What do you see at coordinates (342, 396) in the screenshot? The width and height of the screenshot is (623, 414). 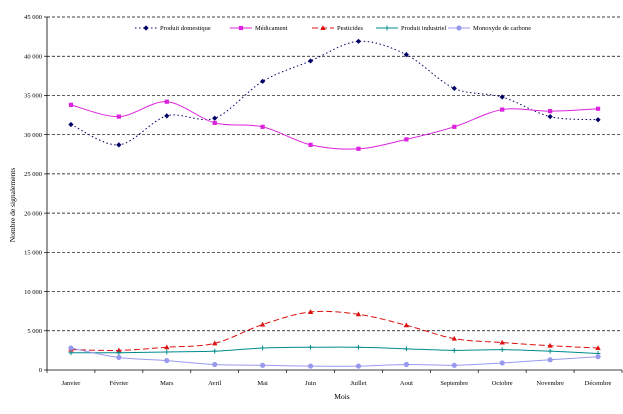 I see `x-axis-label: Mois` at bounding box center [342, 396].